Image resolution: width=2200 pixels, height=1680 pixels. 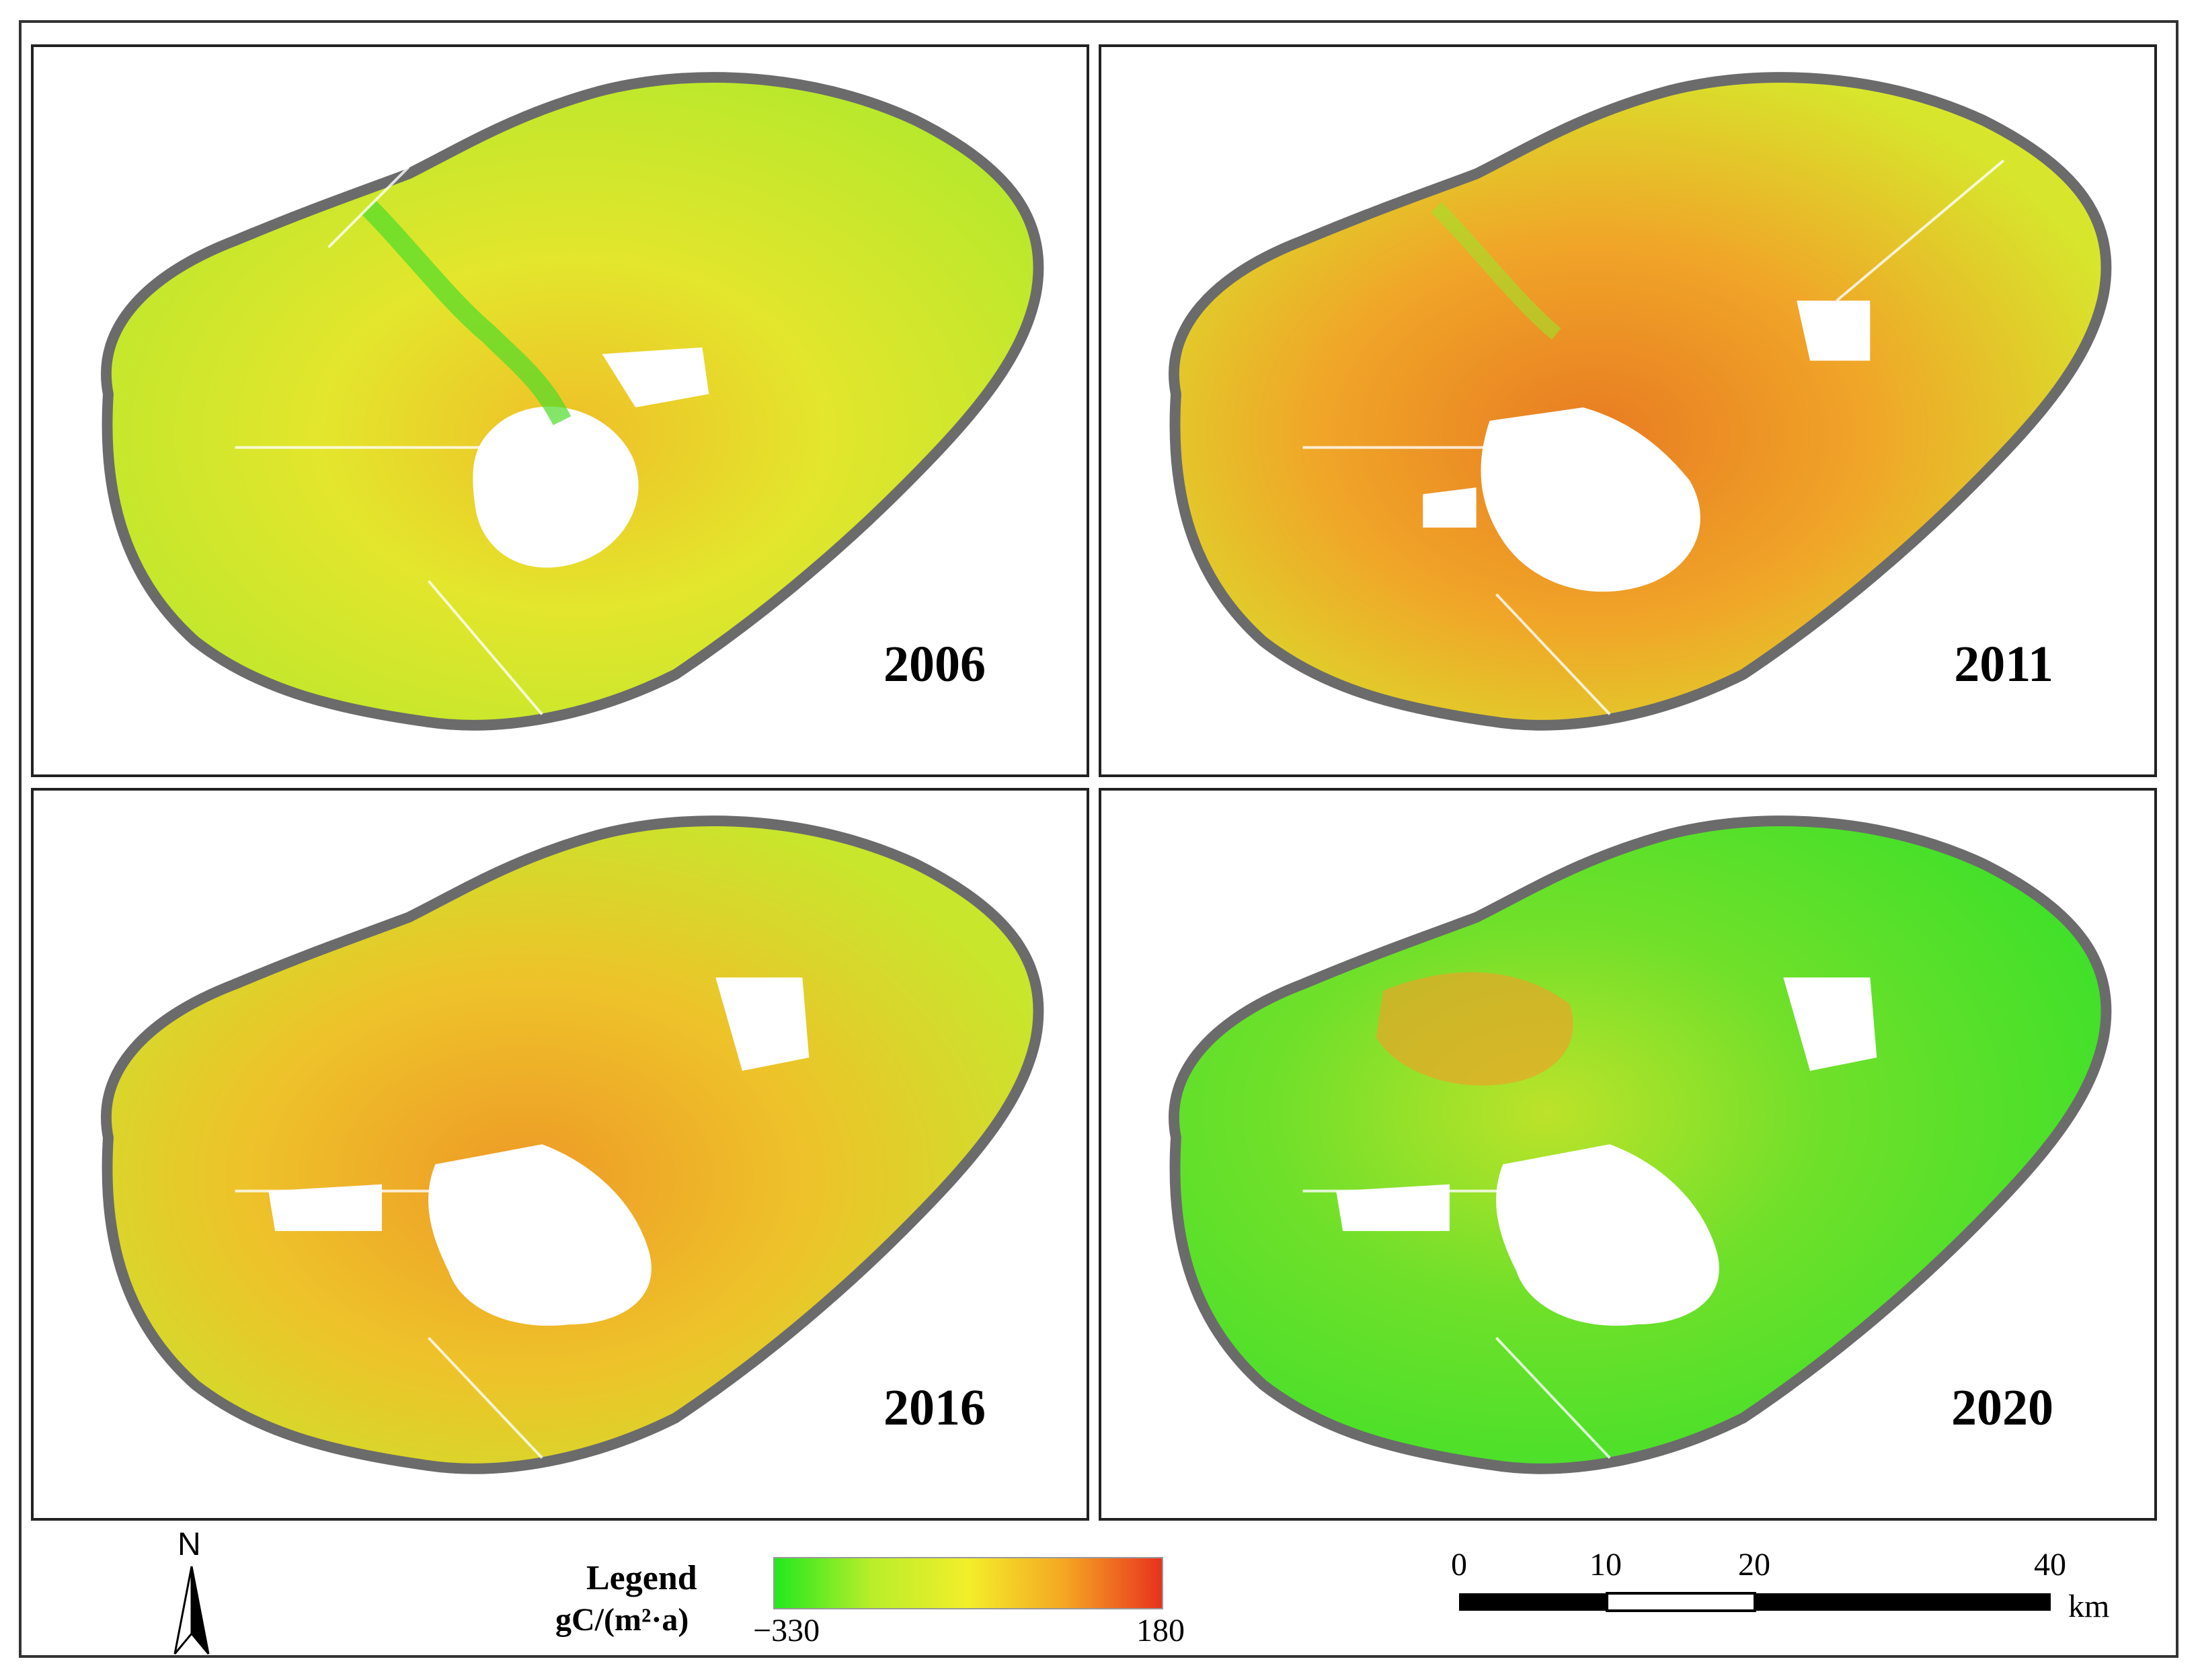 I want to click on panel-year-label: 2016, so click(x=935, y=1407).